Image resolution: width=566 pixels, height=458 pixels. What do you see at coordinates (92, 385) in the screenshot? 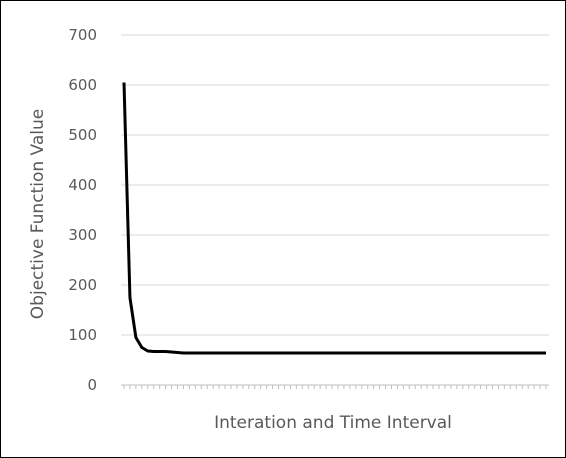
I see `y-tick-label: 0` at bounding box center [92, 385].